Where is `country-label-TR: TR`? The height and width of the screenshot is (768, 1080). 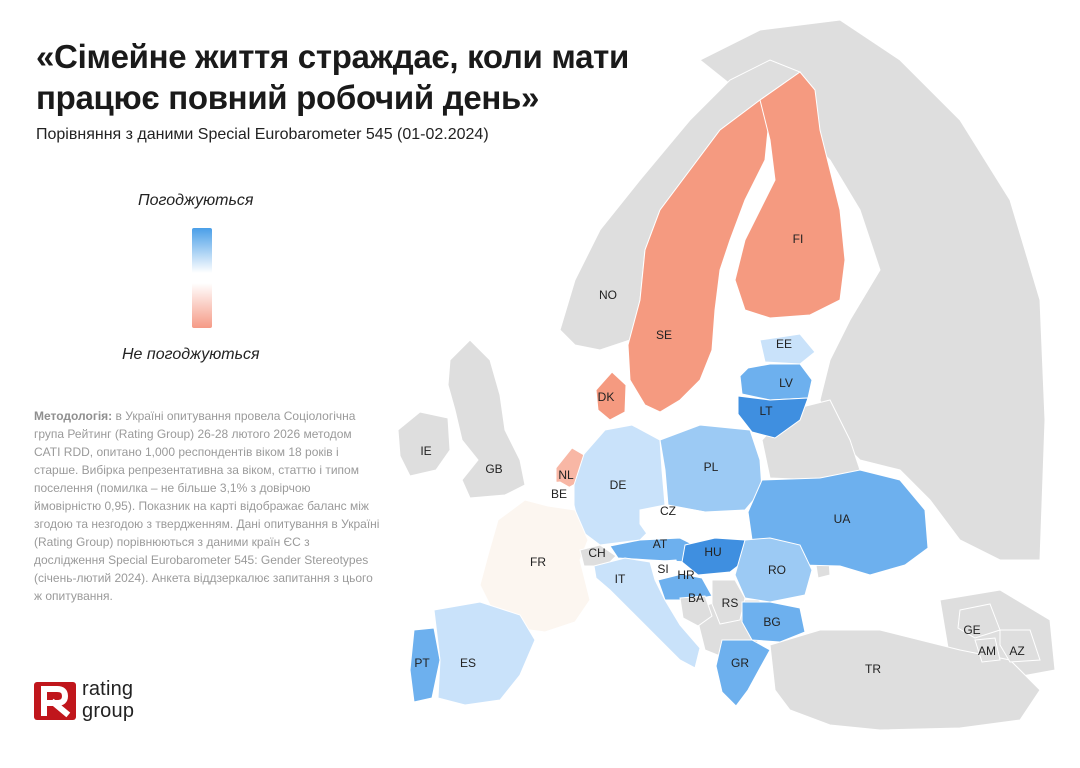
country-label-TR: TR is located at coordinates (873, 669).